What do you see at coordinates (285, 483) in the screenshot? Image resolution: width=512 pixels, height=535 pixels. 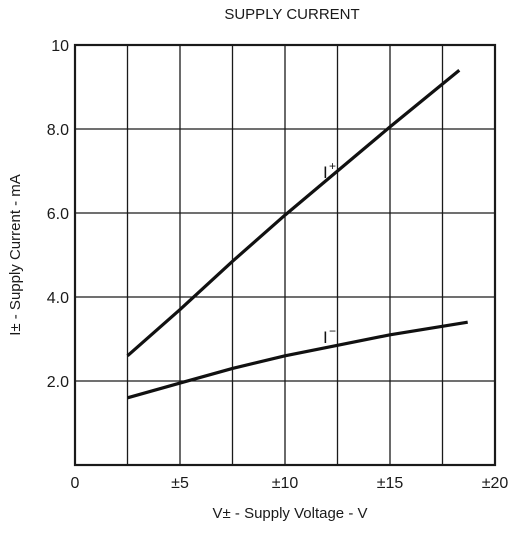 I see `x-tick-label: ±10` at bounding box center [285, 483].